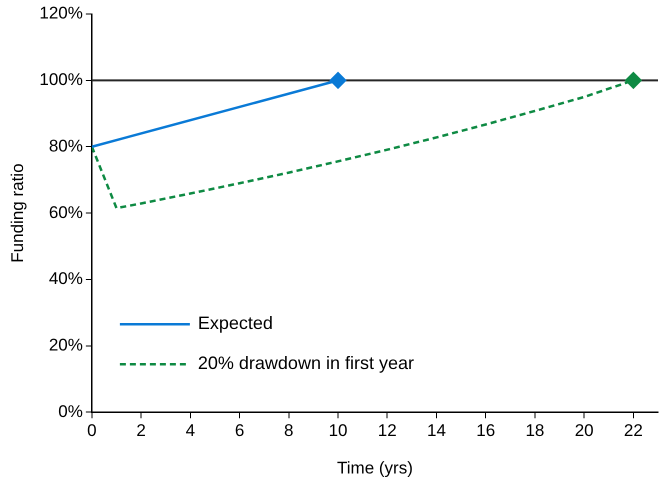 The image size is (667, 489). What do you see at coordinates (338, 430) in the screenshot?
I see `x-tick-label: 10` at bounding box center [338, 430].